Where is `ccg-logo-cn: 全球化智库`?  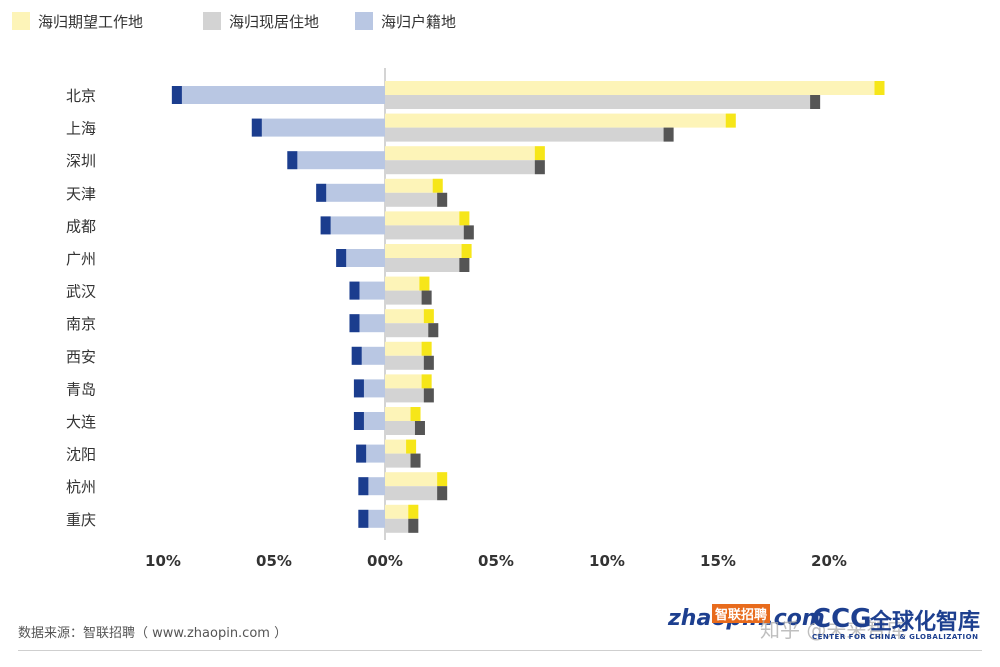 ccg-logo-cn: 全球化智库 is located at coordinates (925, 622).